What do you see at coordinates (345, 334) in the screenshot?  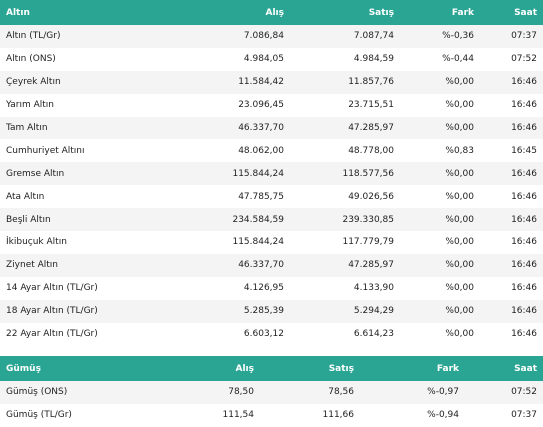 I see `gold-sell-price-cell: 6.614,23` at bounding box center [345, 334].